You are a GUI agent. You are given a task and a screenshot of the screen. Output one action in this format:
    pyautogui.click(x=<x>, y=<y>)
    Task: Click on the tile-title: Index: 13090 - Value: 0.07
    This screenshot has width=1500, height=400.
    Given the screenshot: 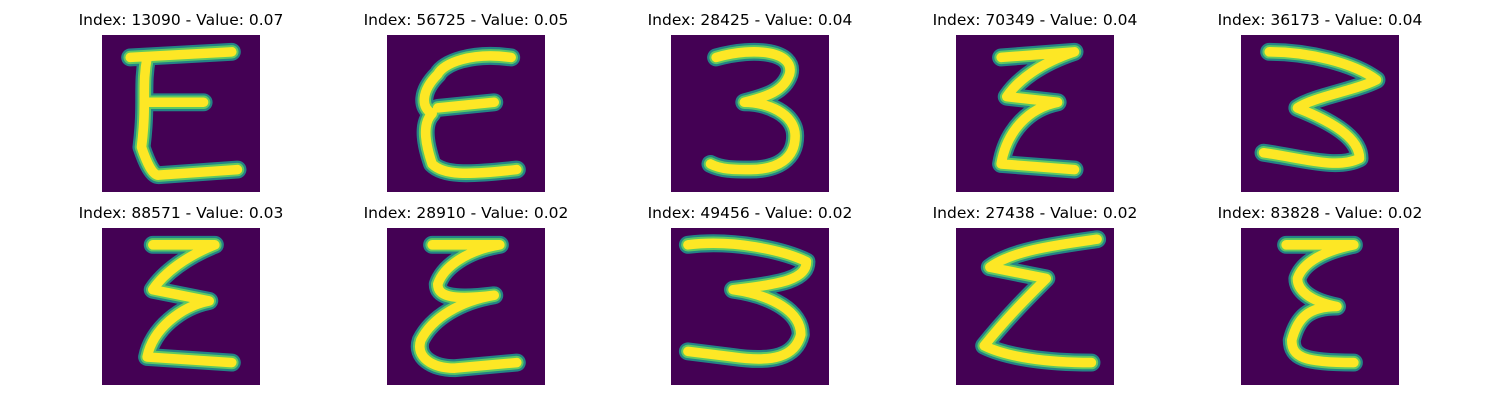 What is the action you would take?
    pyautogui.click(x=181, y=20)
    